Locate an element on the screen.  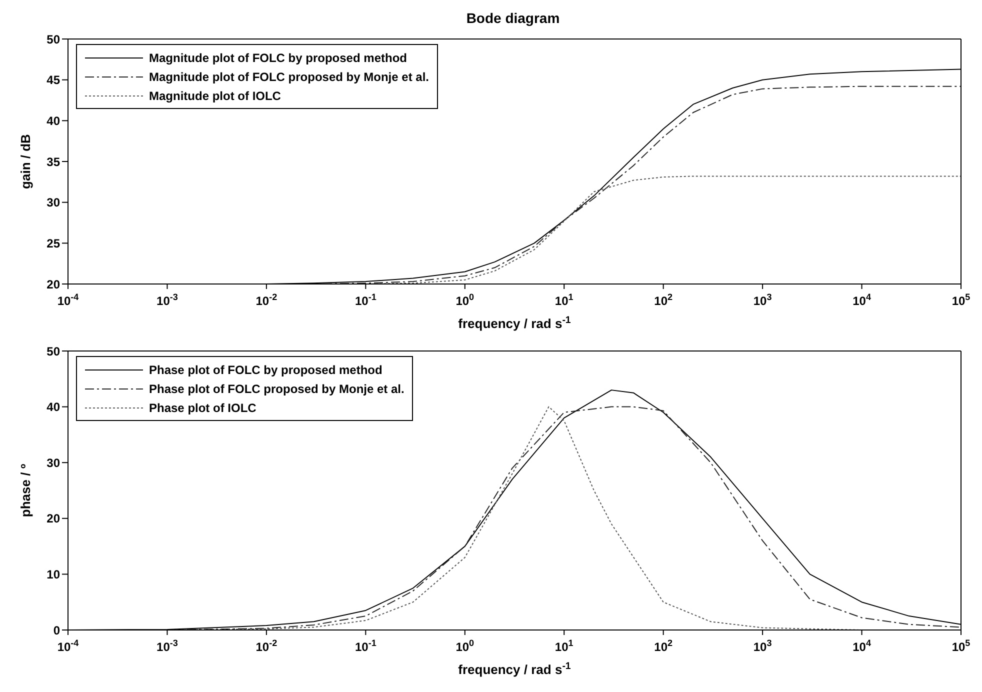
legend-label: Magnitude plot of FOLC proposed by Monje et al. is located at coordinates (289, 77).